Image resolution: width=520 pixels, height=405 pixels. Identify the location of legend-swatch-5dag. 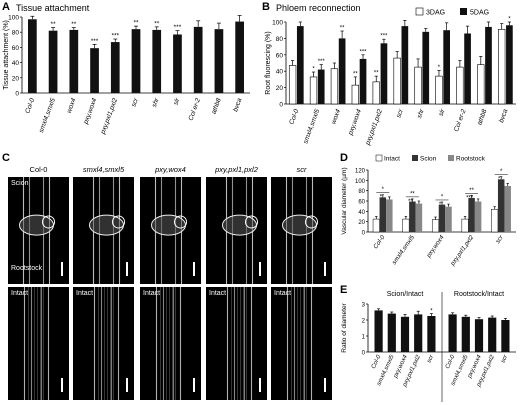
(463, 11).